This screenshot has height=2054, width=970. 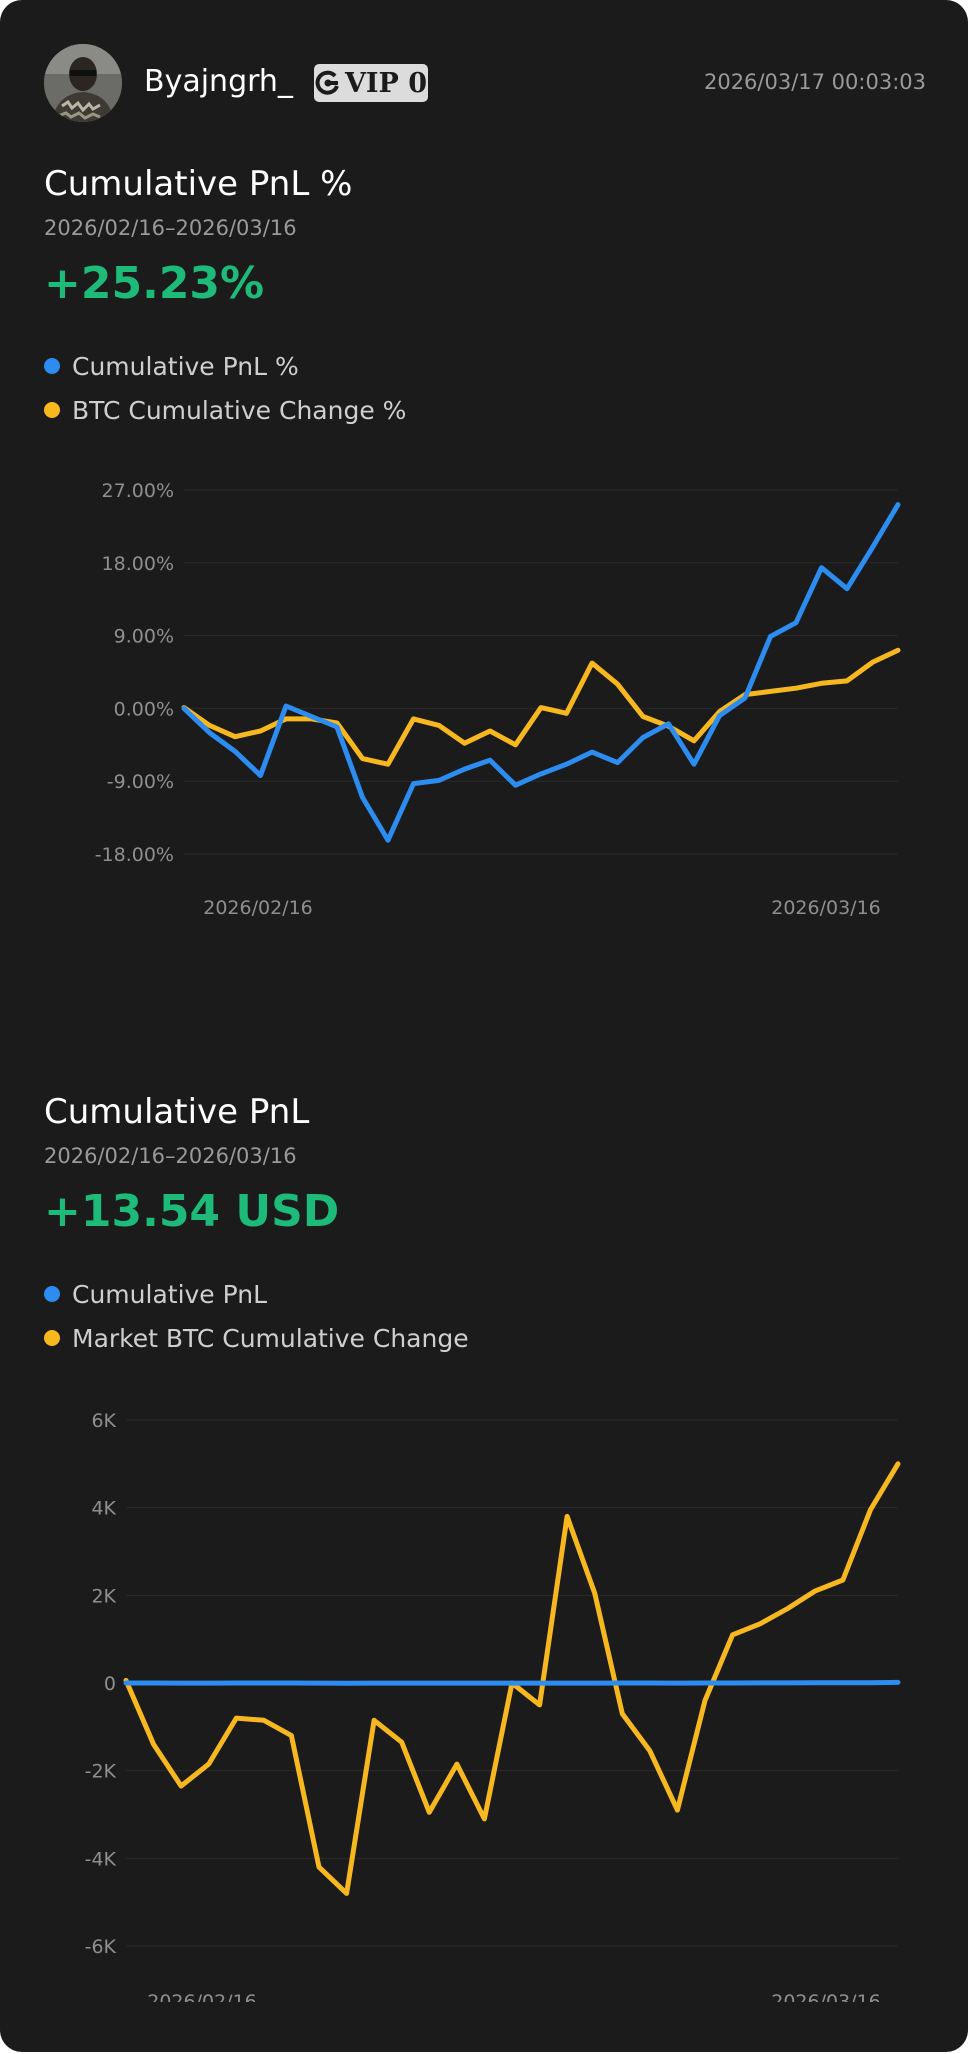 What do you see at coordinates (154, 283) in the screenshot?
I see `pnl-percent-value: +25.23%` at bounding box center [154, 283].